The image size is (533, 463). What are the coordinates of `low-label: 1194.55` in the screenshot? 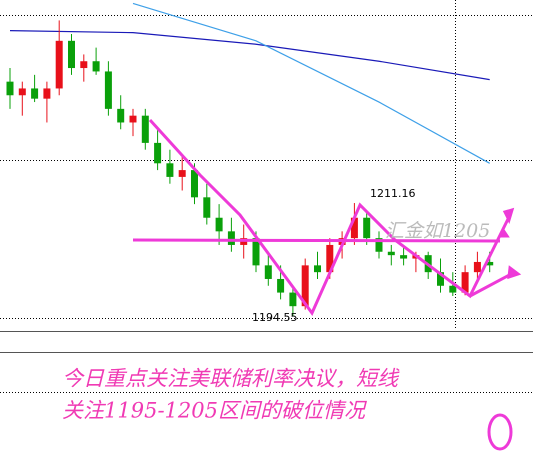 It's located at (275, 317).